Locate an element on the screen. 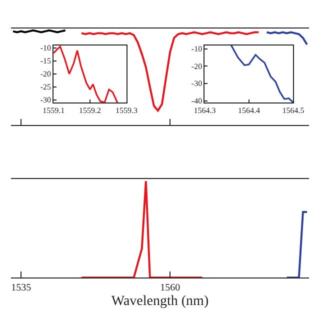 This screenshot has width=320, height=320. x-tick-label: 1559.1 is located at coordinates (53, 111).